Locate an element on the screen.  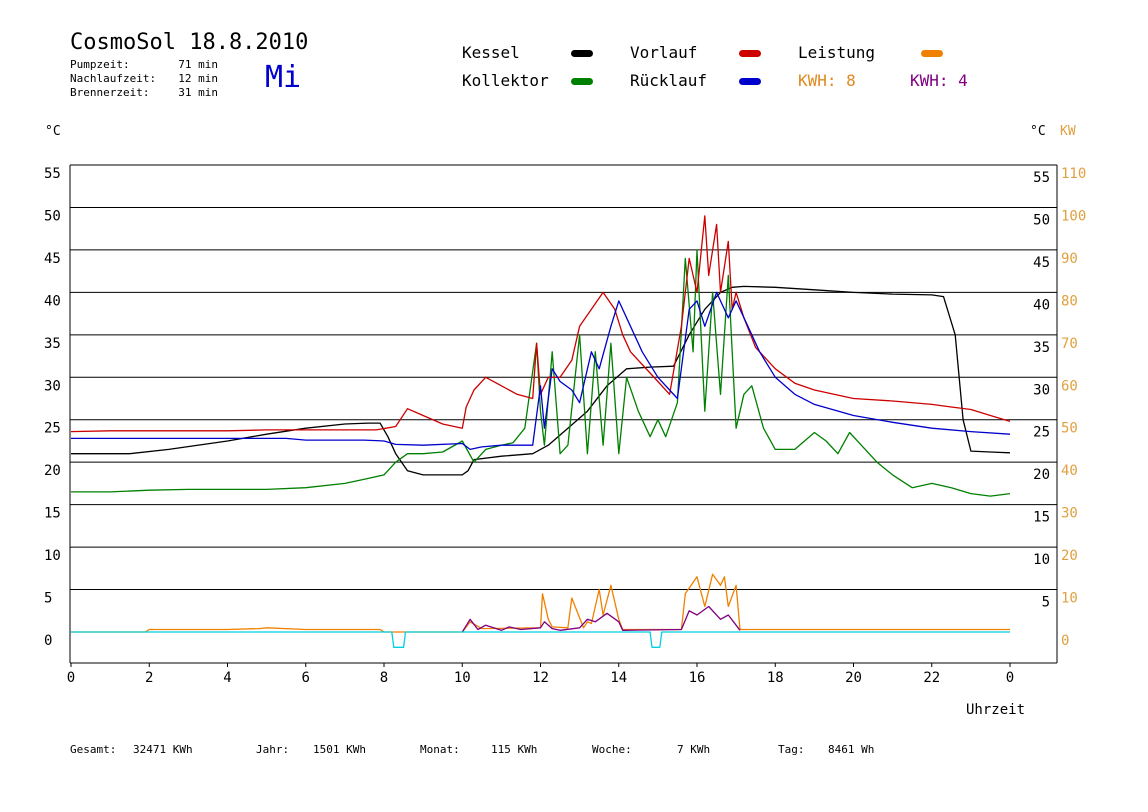
legend-vorlauf-label: Vorlauf is located at coordinates (664, 52).